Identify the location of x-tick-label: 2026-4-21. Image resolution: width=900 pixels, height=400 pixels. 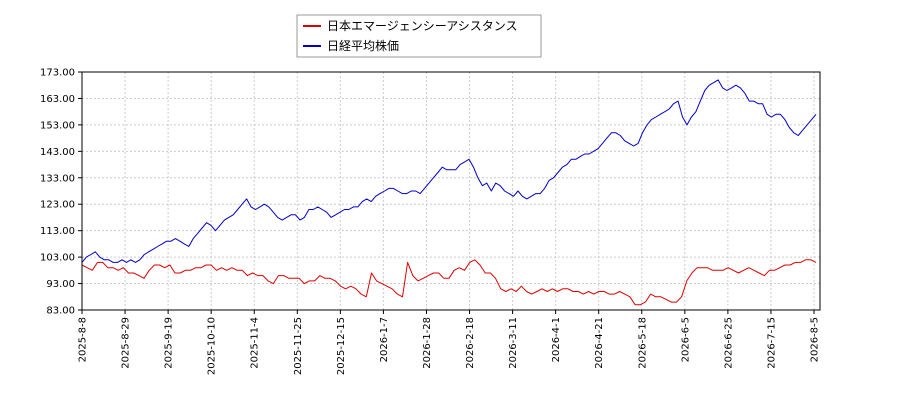
(599, 343).